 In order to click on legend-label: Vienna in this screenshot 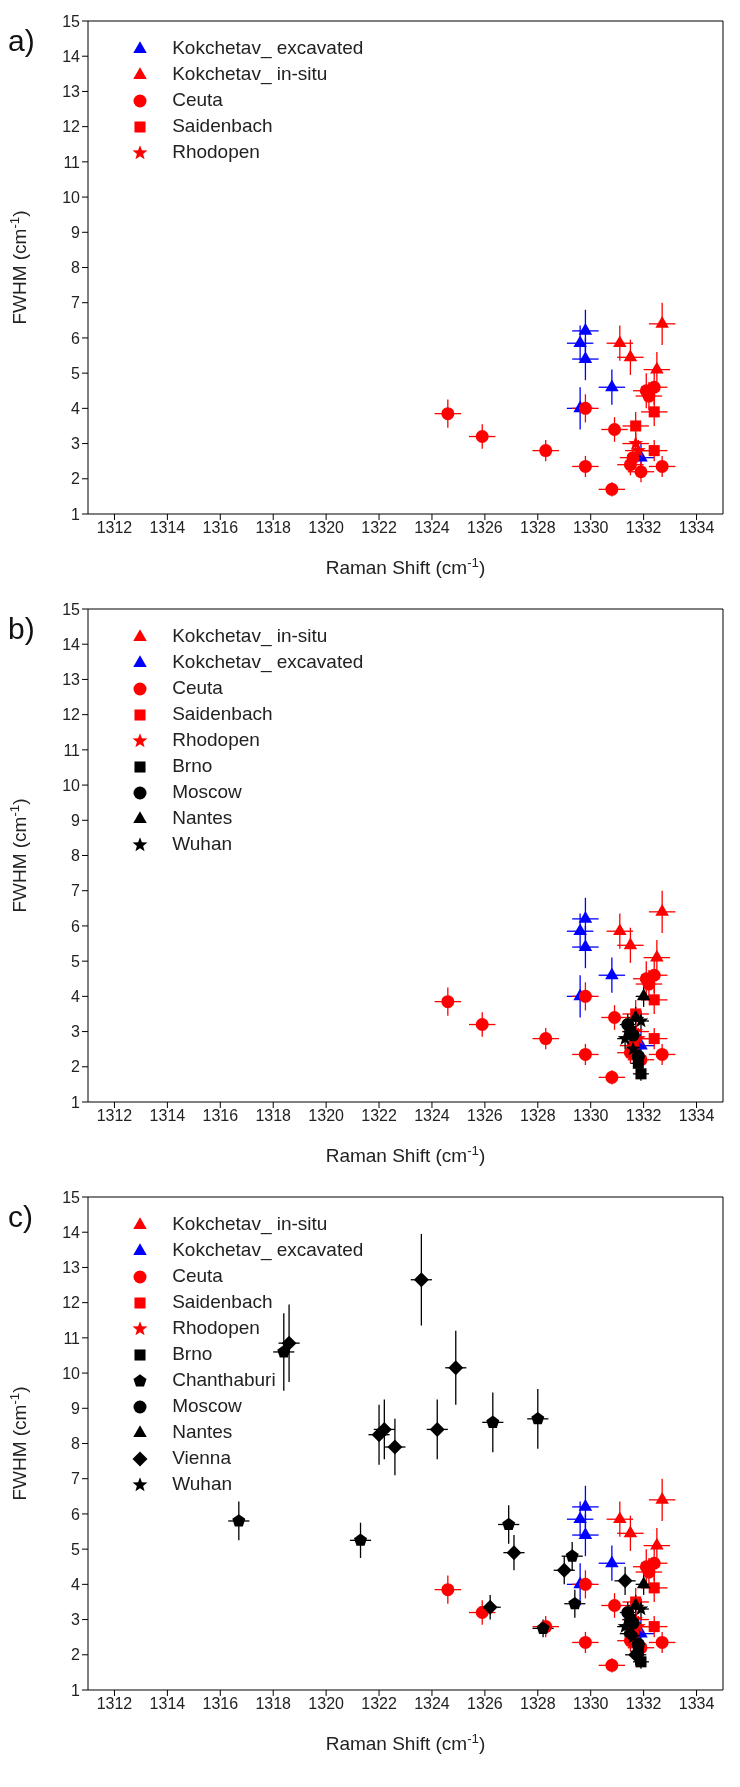, I will do `click(201, 1457)`.